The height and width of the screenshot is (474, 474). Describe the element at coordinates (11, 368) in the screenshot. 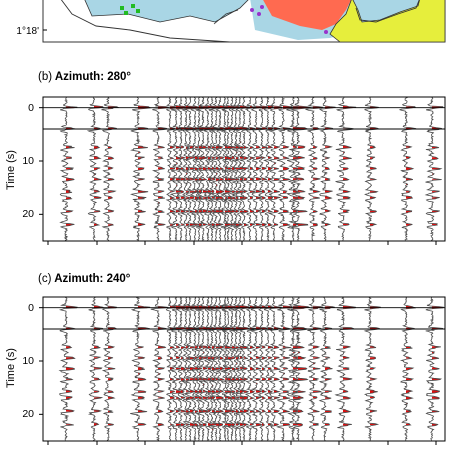

I see `panel-c-ylabel: Time (s)` at that location.